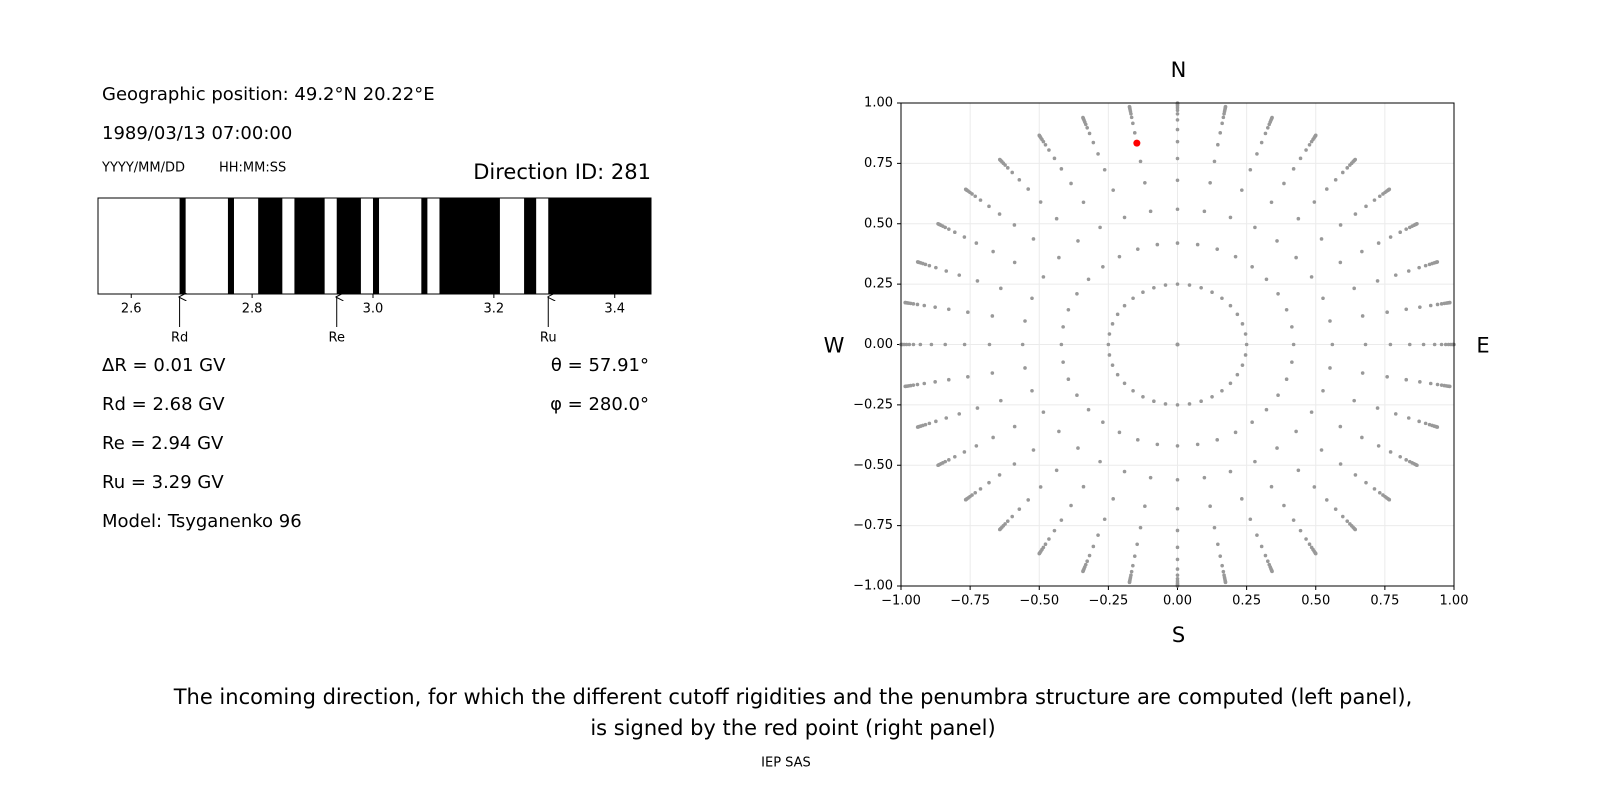 This screenshot has width=1600, height=800. What do you see at coordinates (252, 168) in the screenshot?
I see `time-format: HH:MM:SS` at bounding box center [252, 168].